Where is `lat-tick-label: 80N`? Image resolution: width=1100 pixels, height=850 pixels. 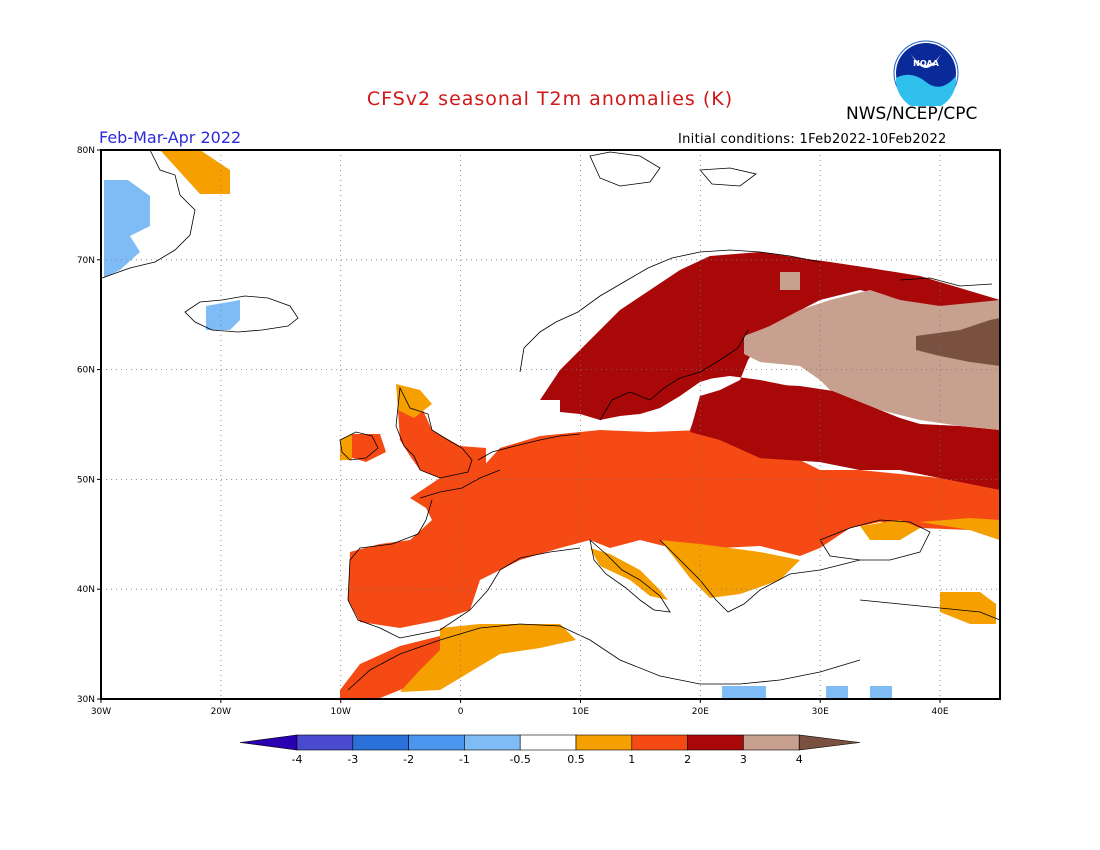
lat-tick-label: 80N is located at coordinates (86, 151).